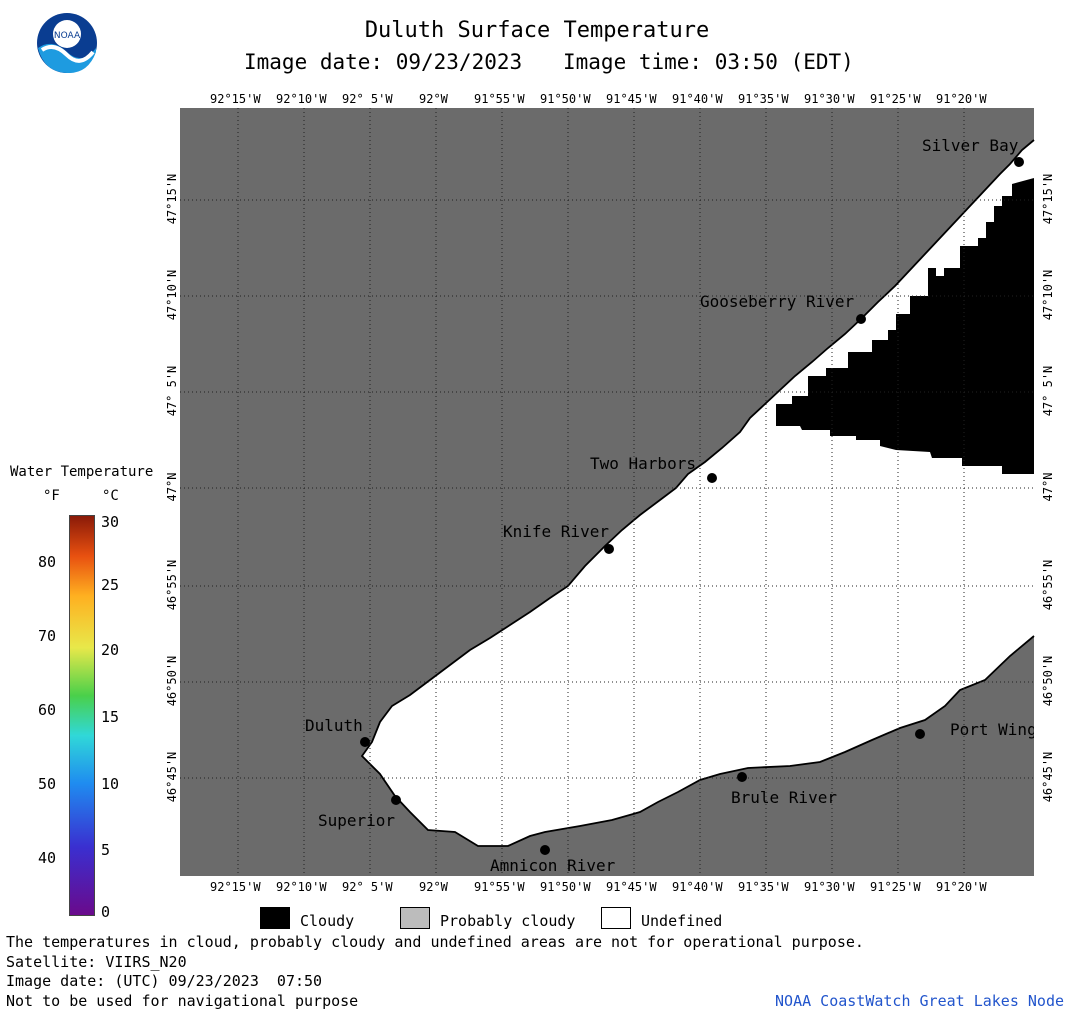 The width and height of the screenshot is (1074, 1017). Describe the element at coordinates (861, 319) in the screenshot. I see `marker-gooseberry` at that location.